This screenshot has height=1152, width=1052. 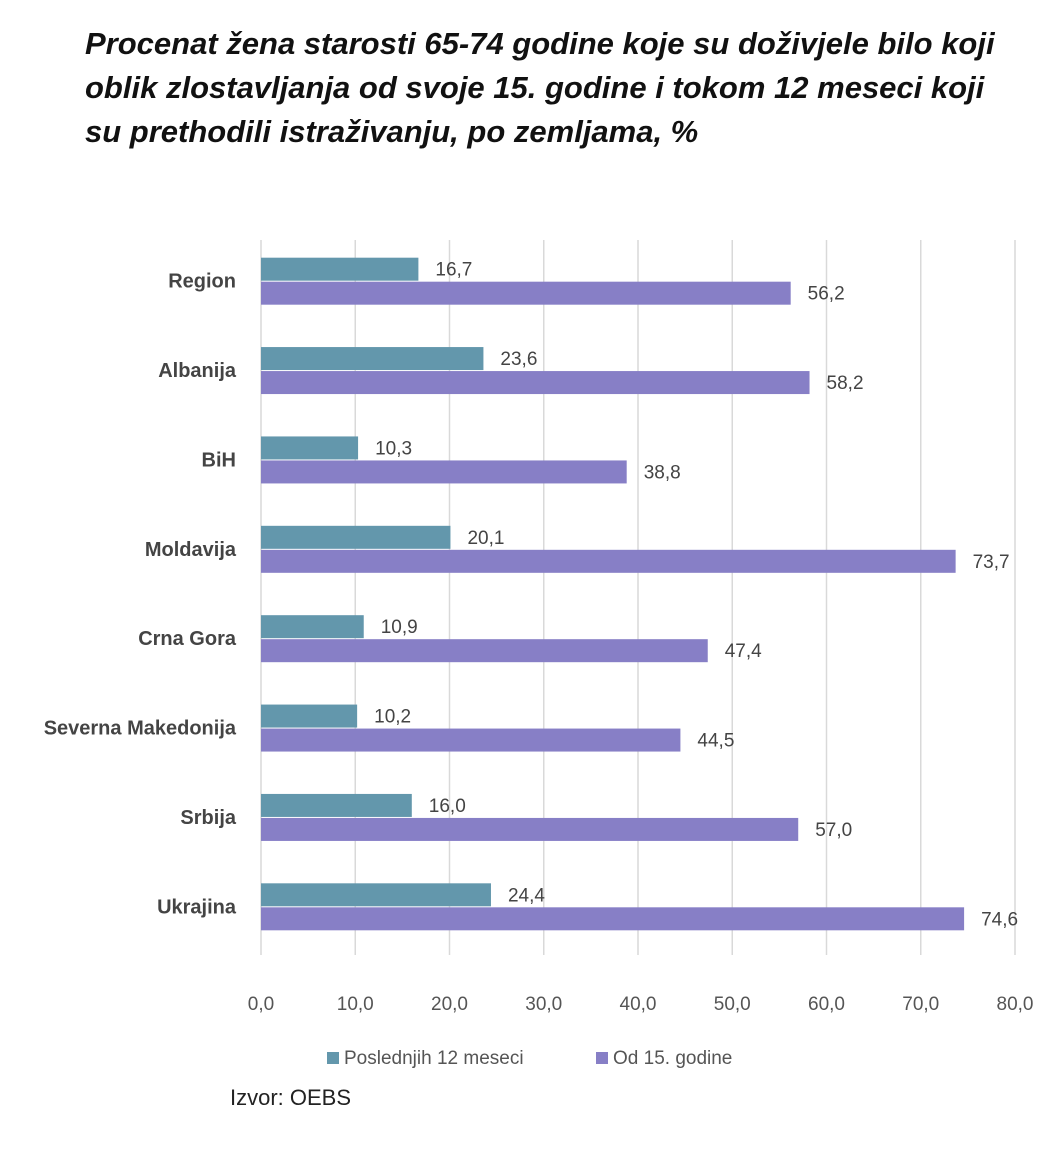 I want to click on category-label: Albanija, so click(x=197, y=371).